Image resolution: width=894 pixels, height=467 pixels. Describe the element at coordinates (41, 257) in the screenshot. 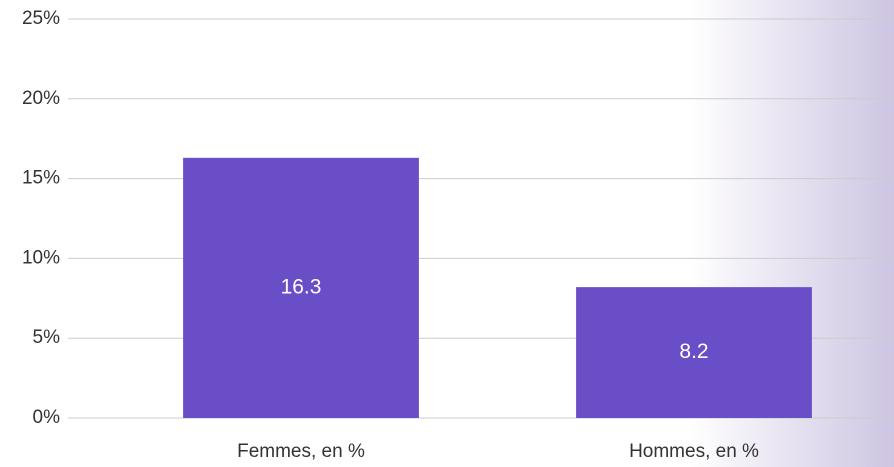

I see `y-tick-label: 10%` at that location.